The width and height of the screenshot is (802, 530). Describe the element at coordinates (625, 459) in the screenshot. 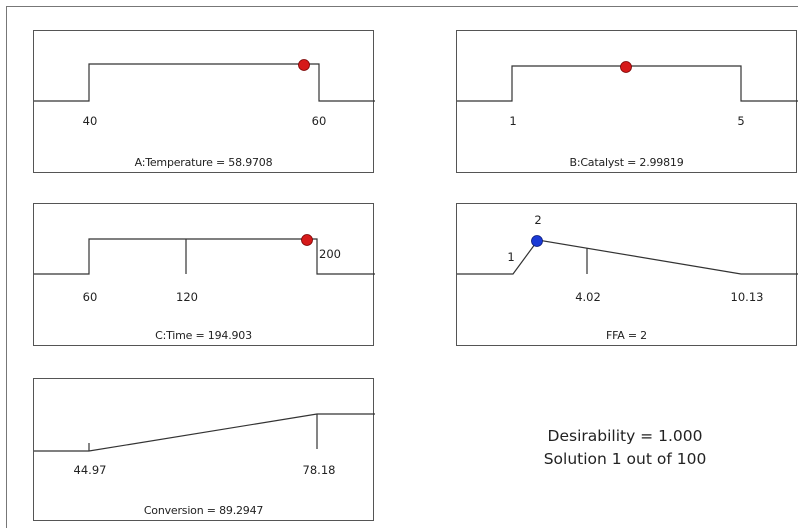

I see `solution-text: Solution 1 out of 100` at that location.